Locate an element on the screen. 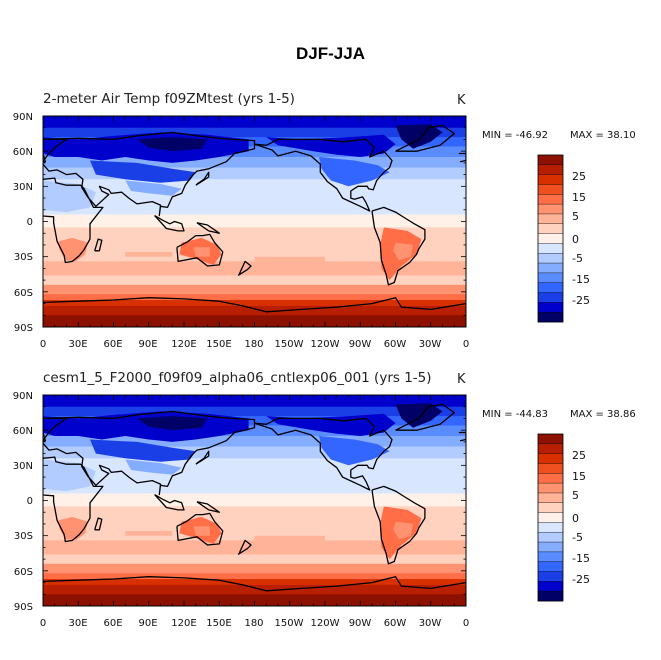 The image size is (661, 660). panel-1-min-text: MIN = -46.92 is located at coordinates (515, 135).